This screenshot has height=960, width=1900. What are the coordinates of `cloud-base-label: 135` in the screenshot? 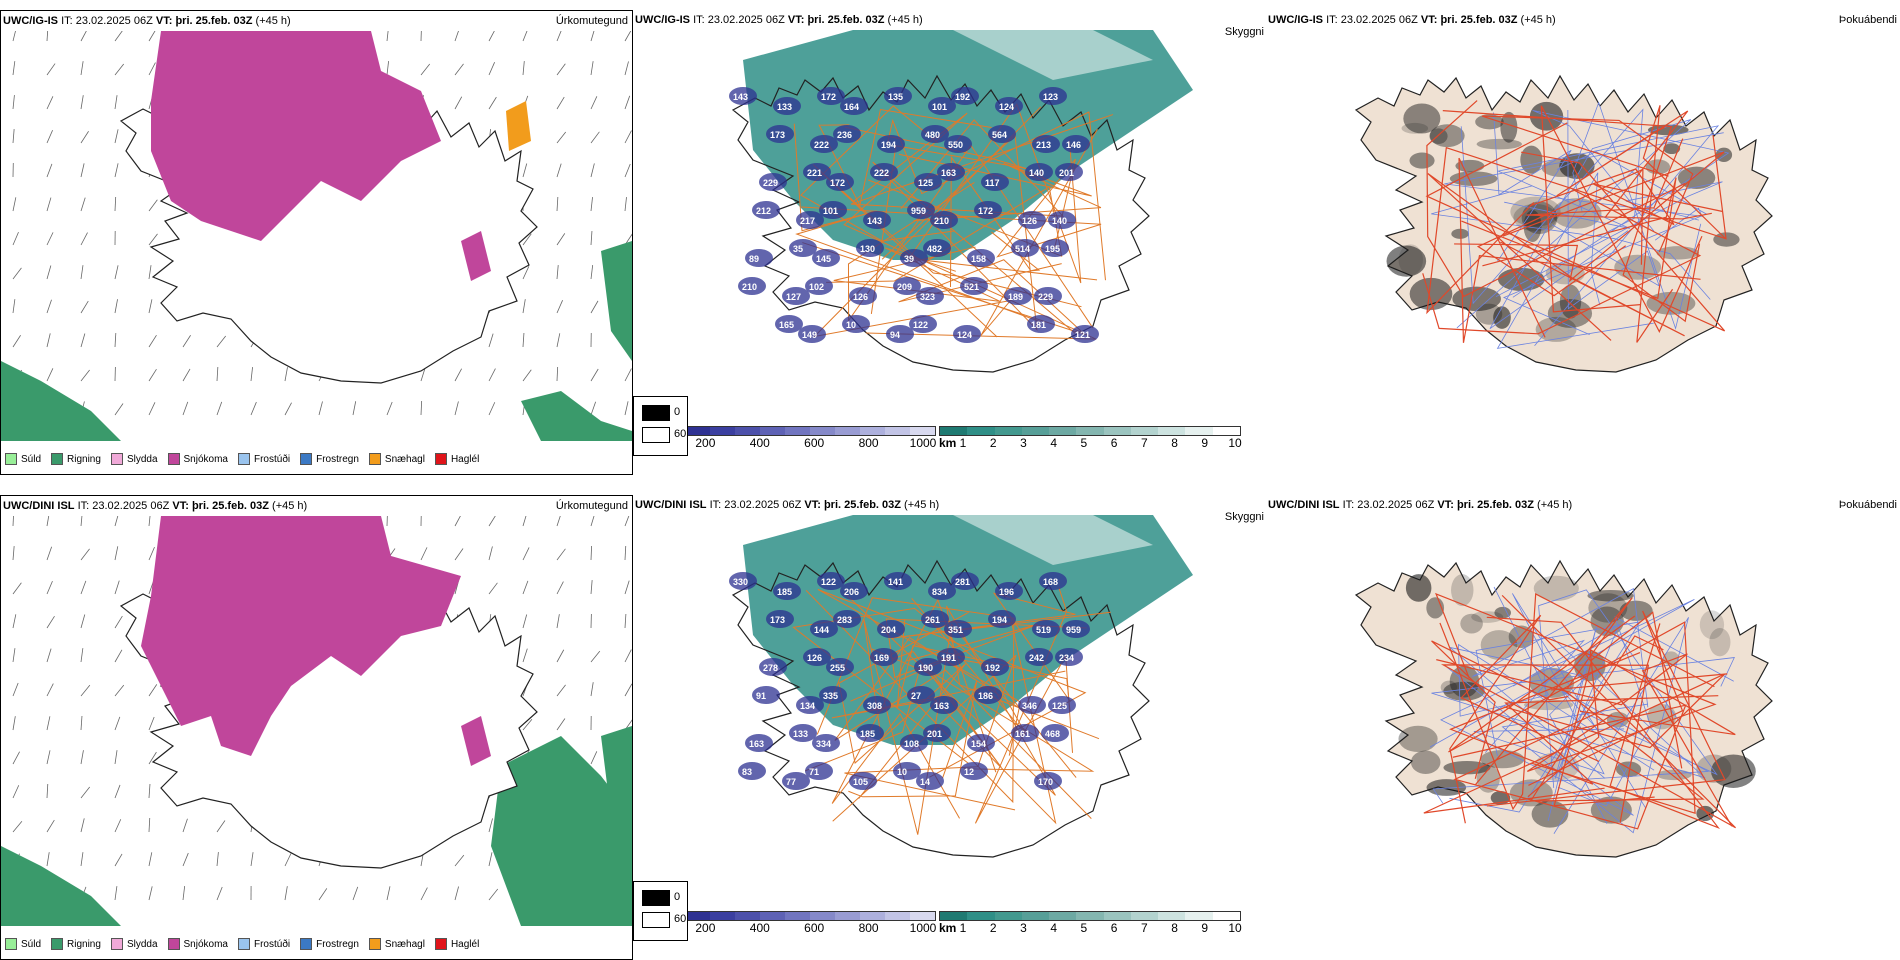 It's located at (895, 97).